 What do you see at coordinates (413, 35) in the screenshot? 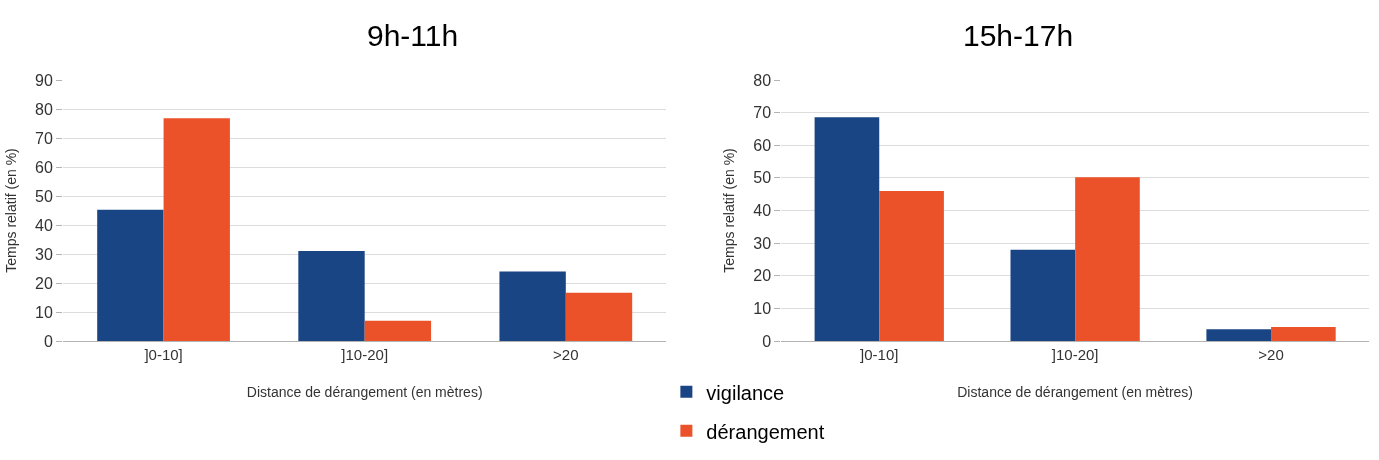
I see `chart-title: 9h-11h` at bounding box center [413, 35].